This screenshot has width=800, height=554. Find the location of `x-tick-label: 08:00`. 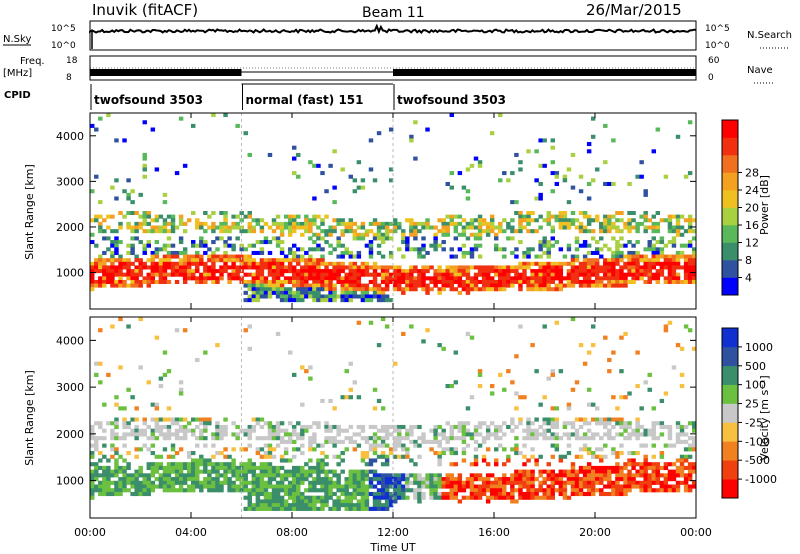

x-tick-label: 08:00 is located at coordinates (292, 532).